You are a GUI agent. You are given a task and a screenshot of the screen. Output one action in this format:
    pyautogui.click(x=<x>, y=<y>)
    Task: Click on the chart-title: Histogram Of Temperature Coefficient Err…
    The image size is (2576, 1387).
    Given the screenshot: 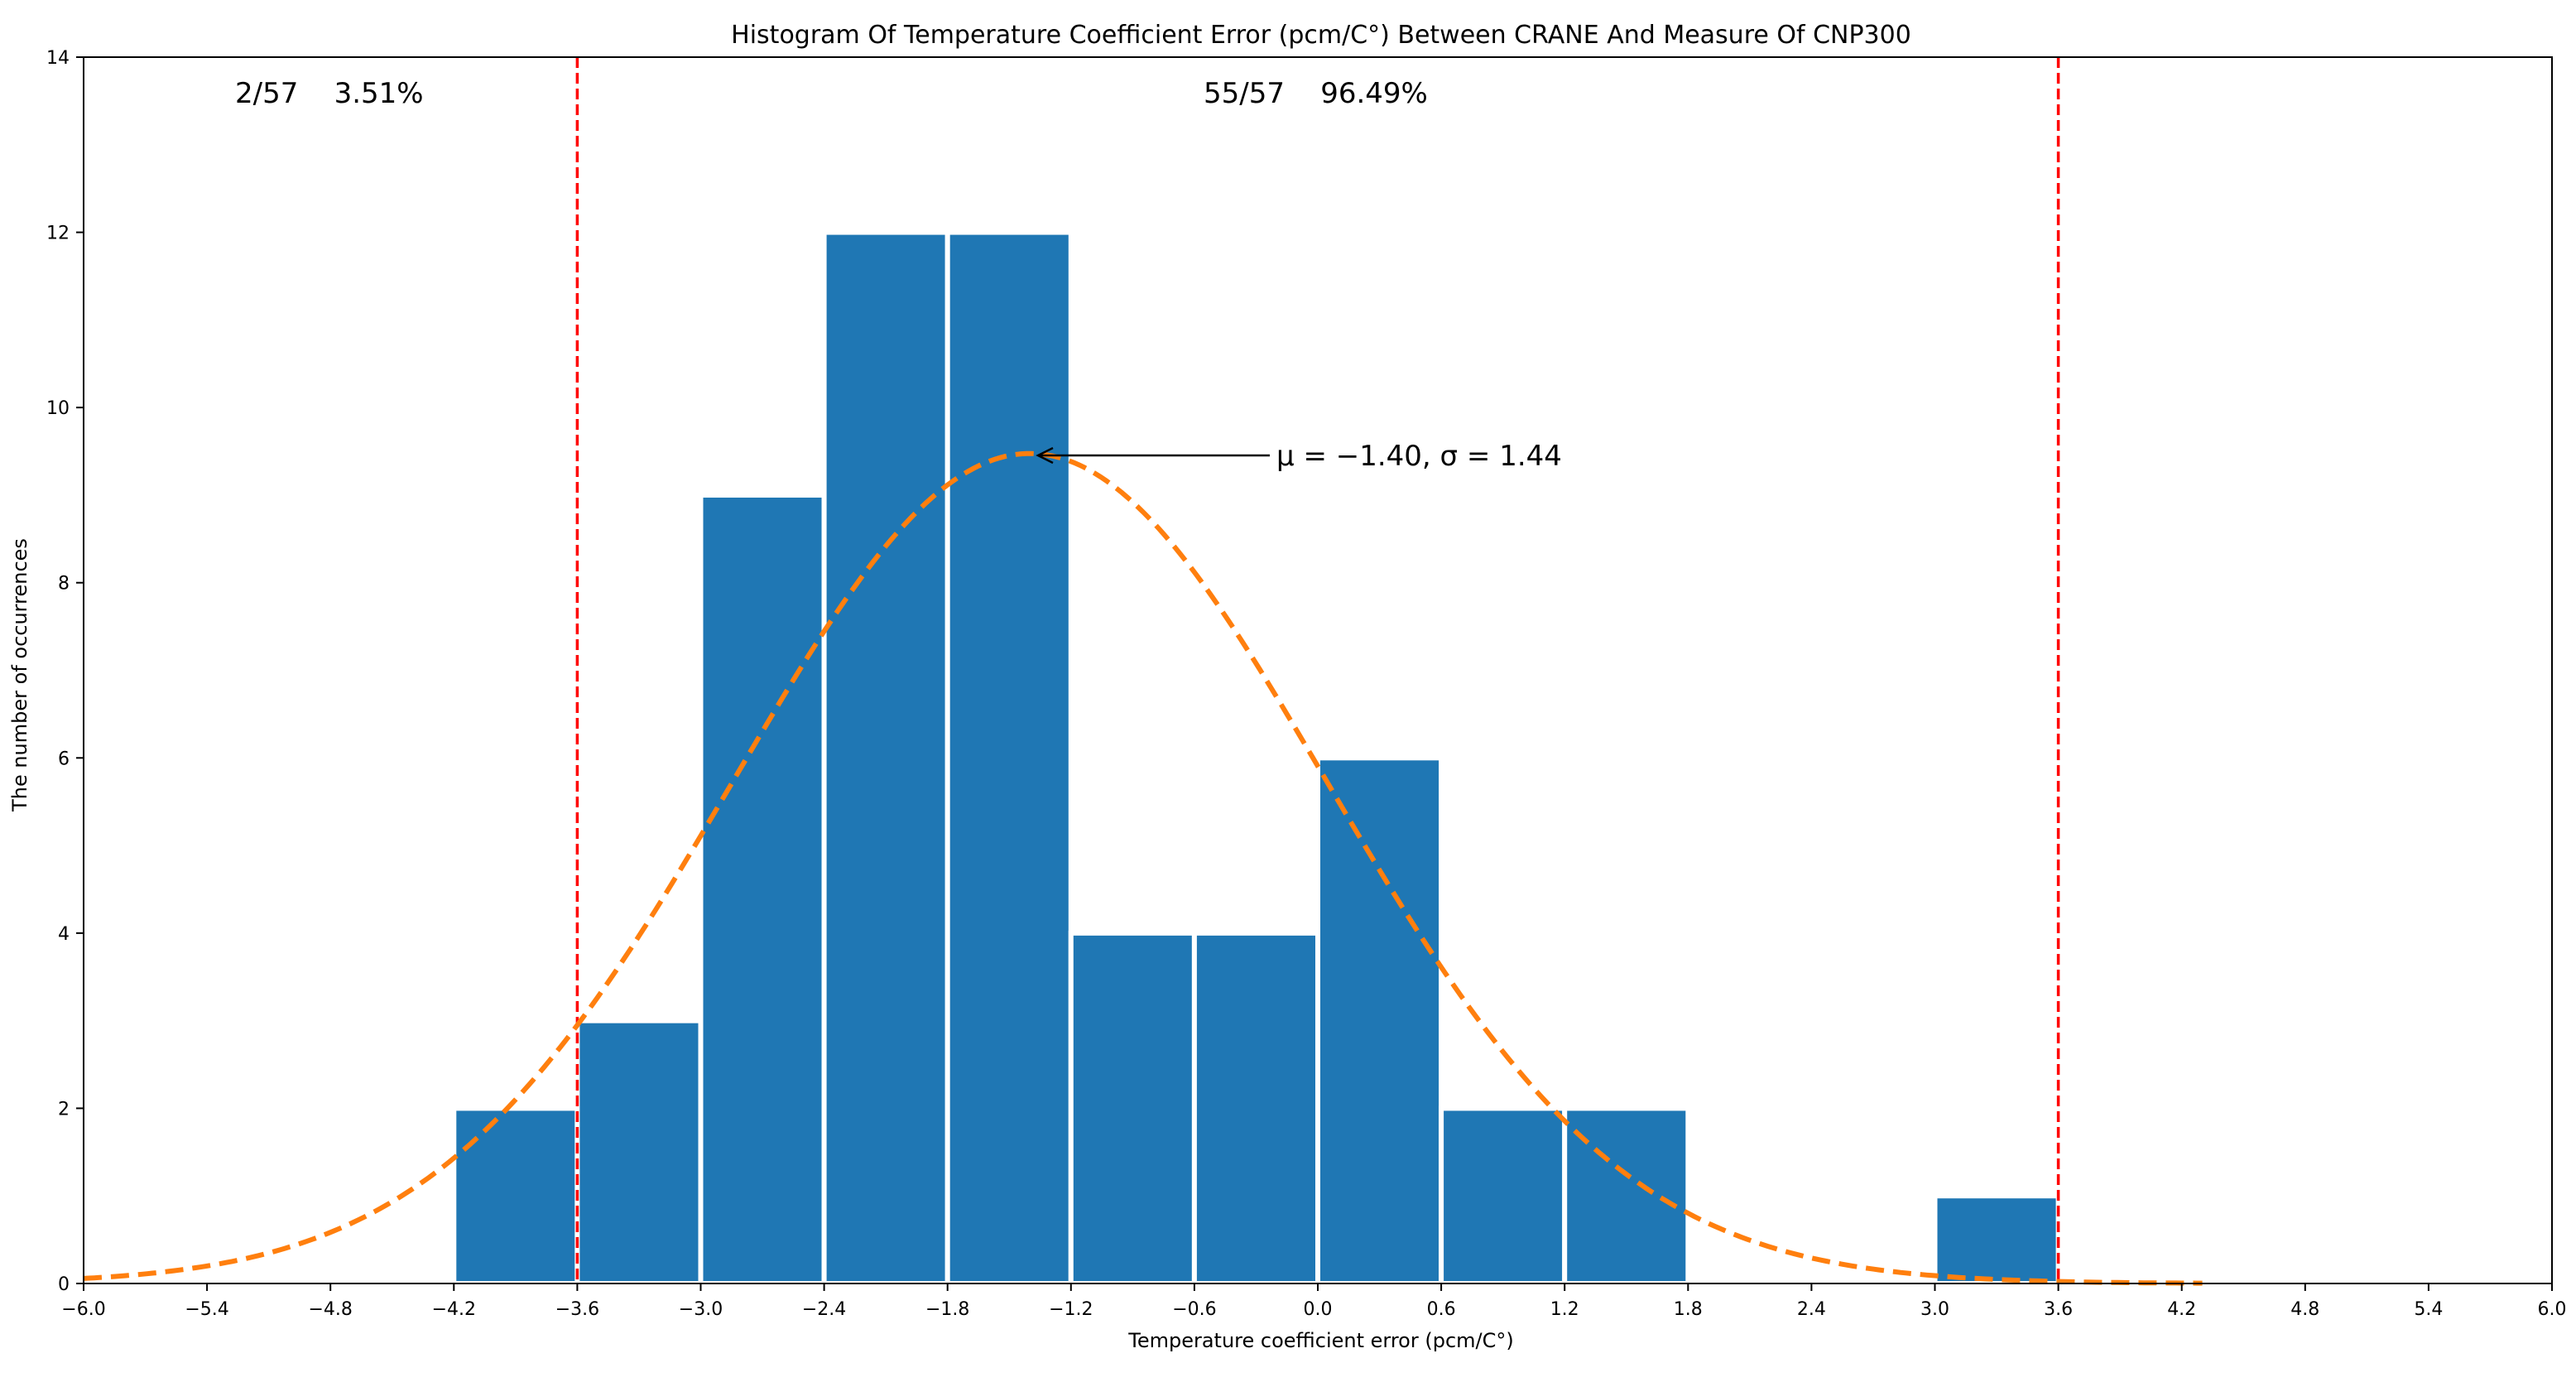 What is the action you would take?
    pyautogui.click(x=1321, y=35)
    